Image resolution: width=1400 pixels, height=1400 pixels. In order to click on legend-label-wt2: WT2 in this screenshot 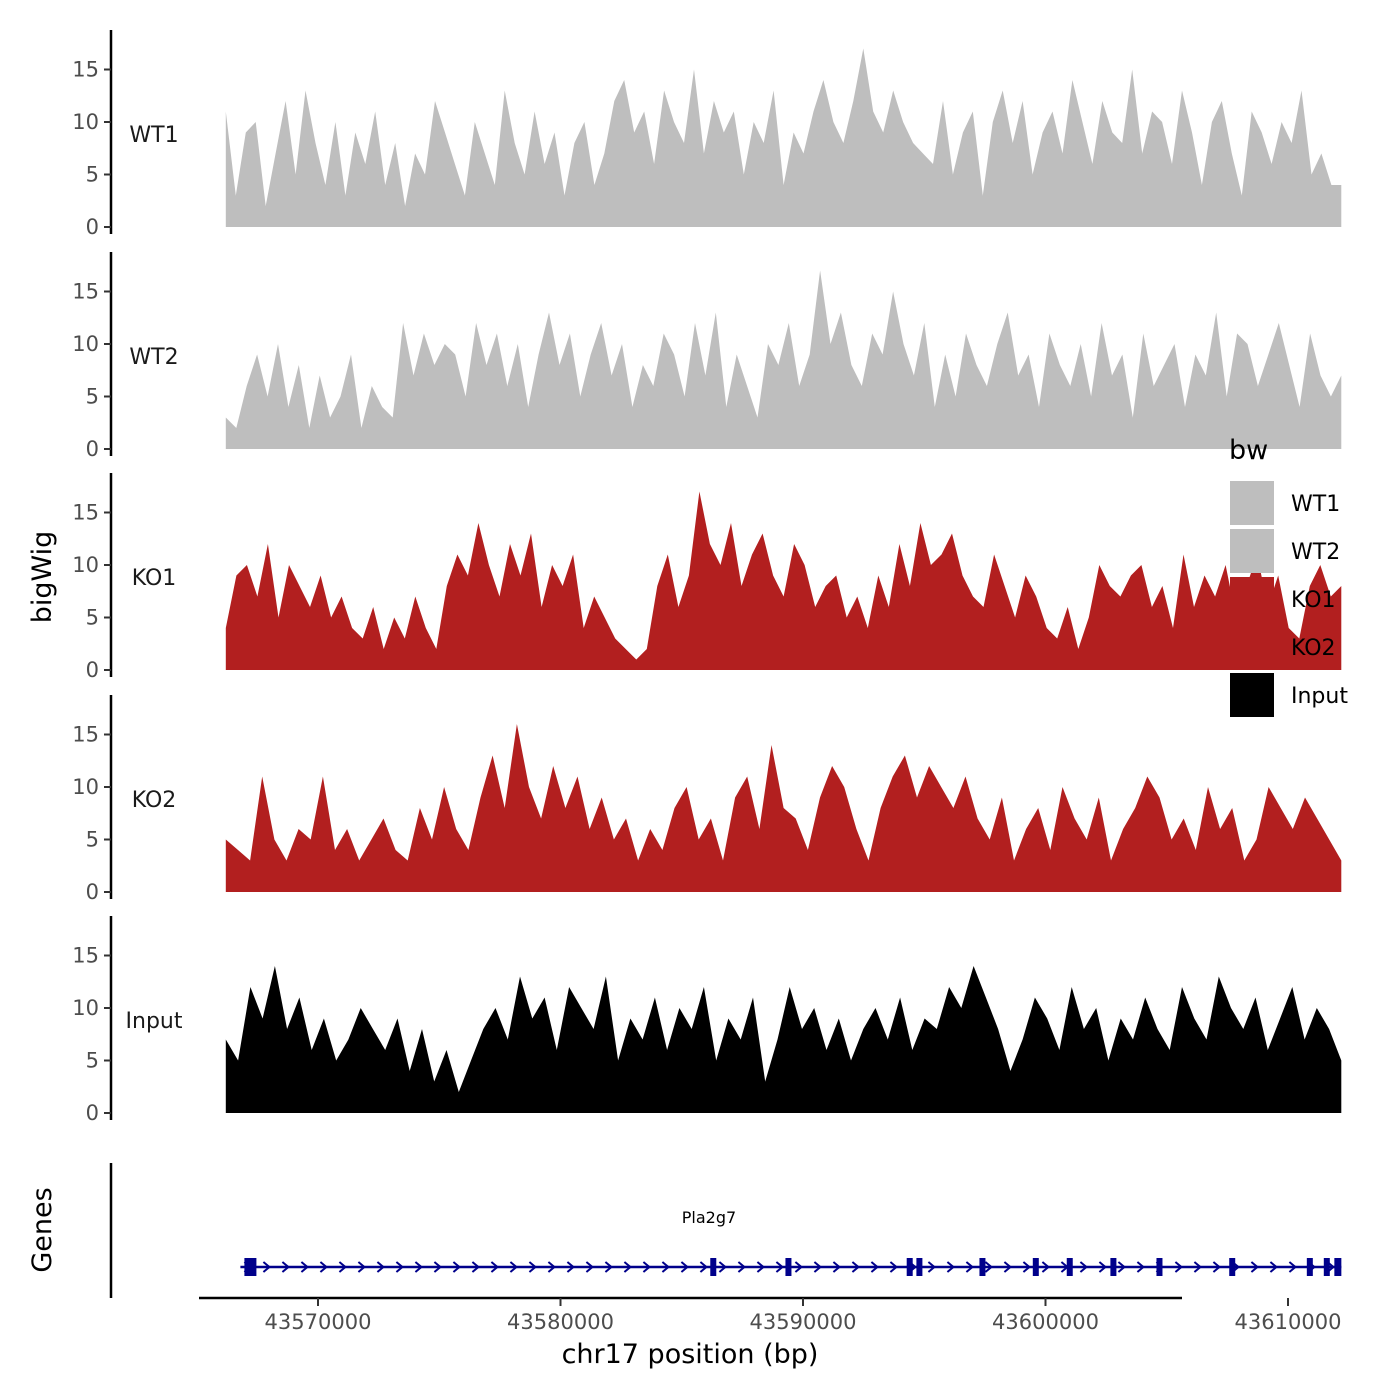, I will do `click(1315, 552)`.